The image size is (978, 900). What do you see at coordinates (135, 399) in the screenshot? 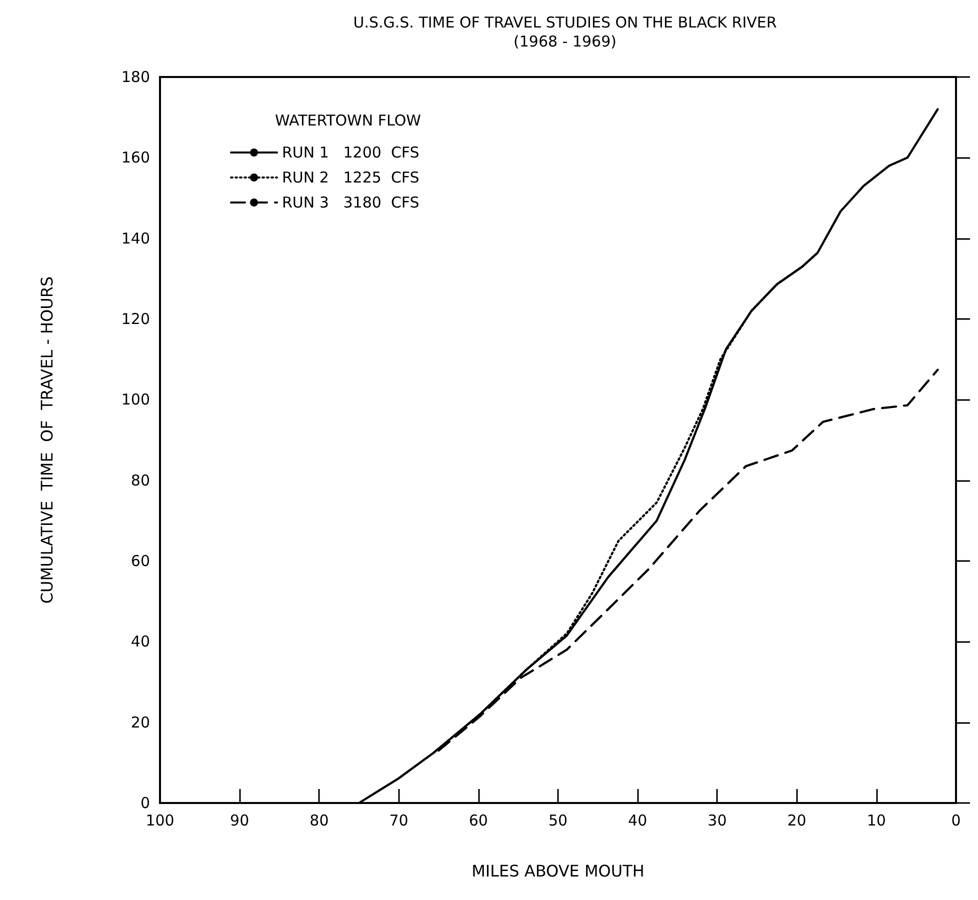
I see `y-tick-label: 100` at bounding box center [135, 399].